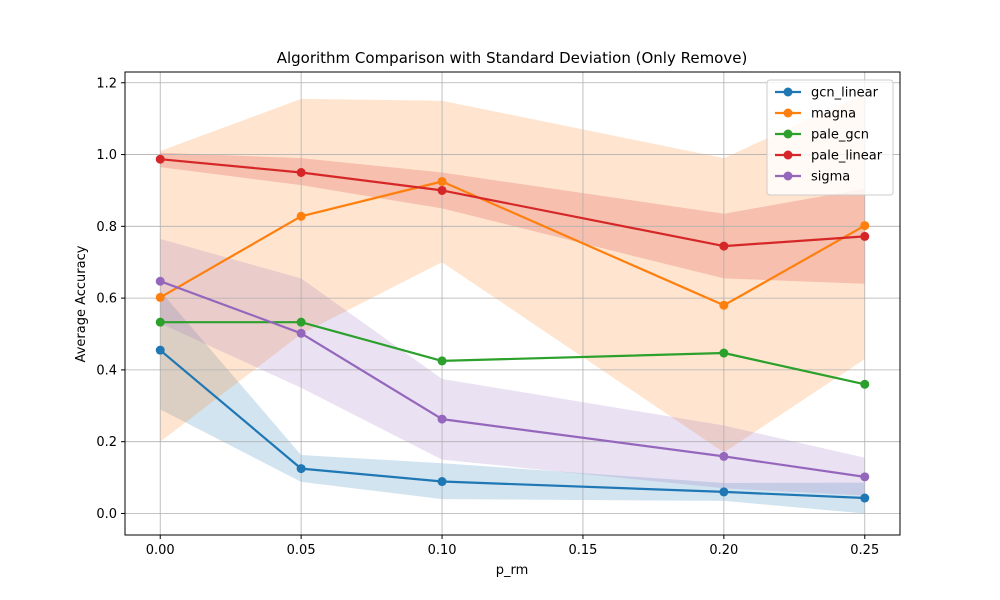  What do you see at coordinates (106, 155) in the screenshot?
I see `y-tick-label: 1.0` at bounding box center [106, 155].